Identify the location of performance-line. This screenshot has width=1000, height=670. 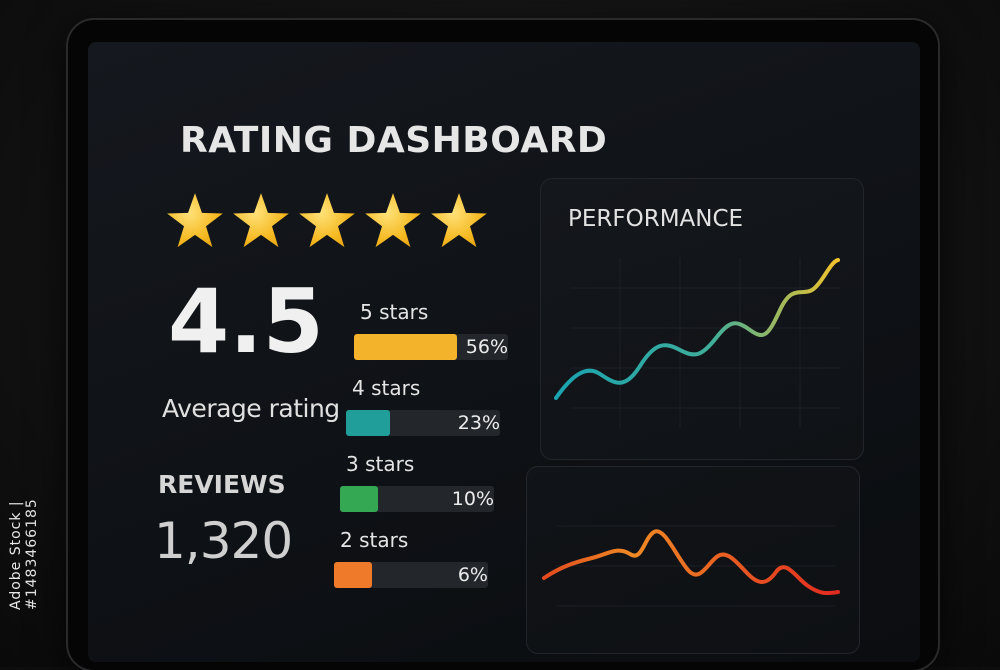
(697, 329).